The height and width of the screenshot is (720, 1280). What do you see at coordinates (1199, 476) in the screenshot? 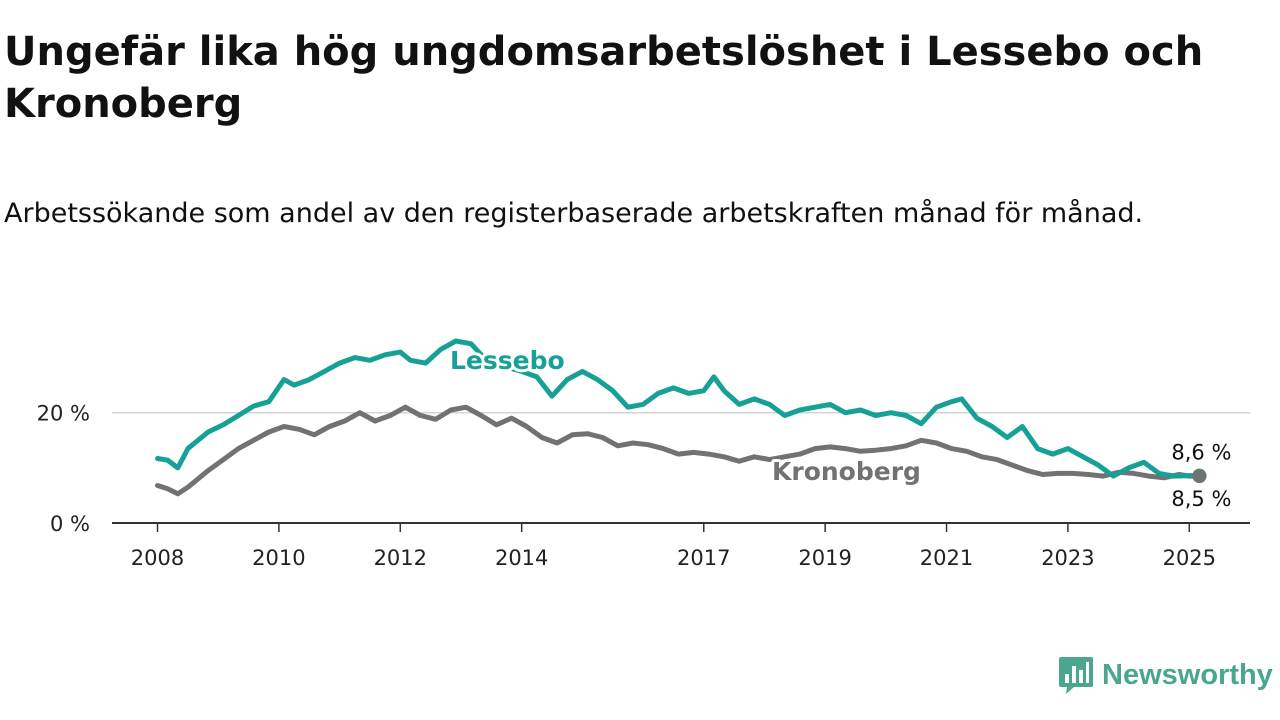
I see `end-marker-kronoberg` at bounding box center [1199, 476].